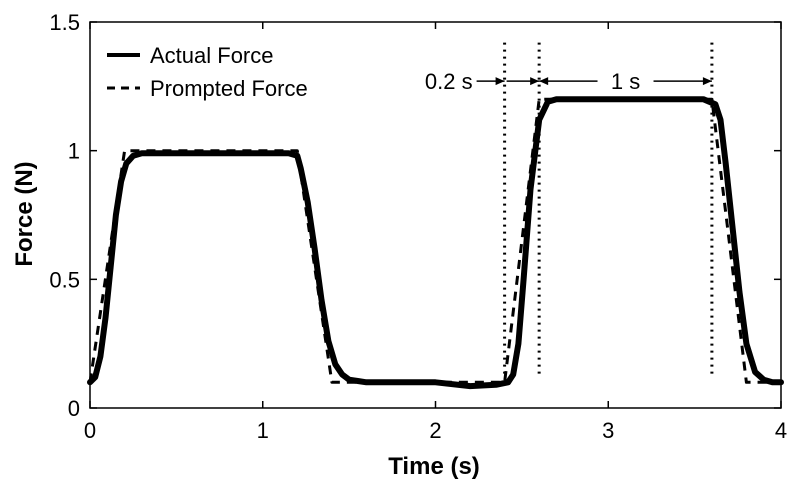  Describe the element at coordinates (24, 213) in the screenshot. I see `y-axis-label: Force (N)` at that location.